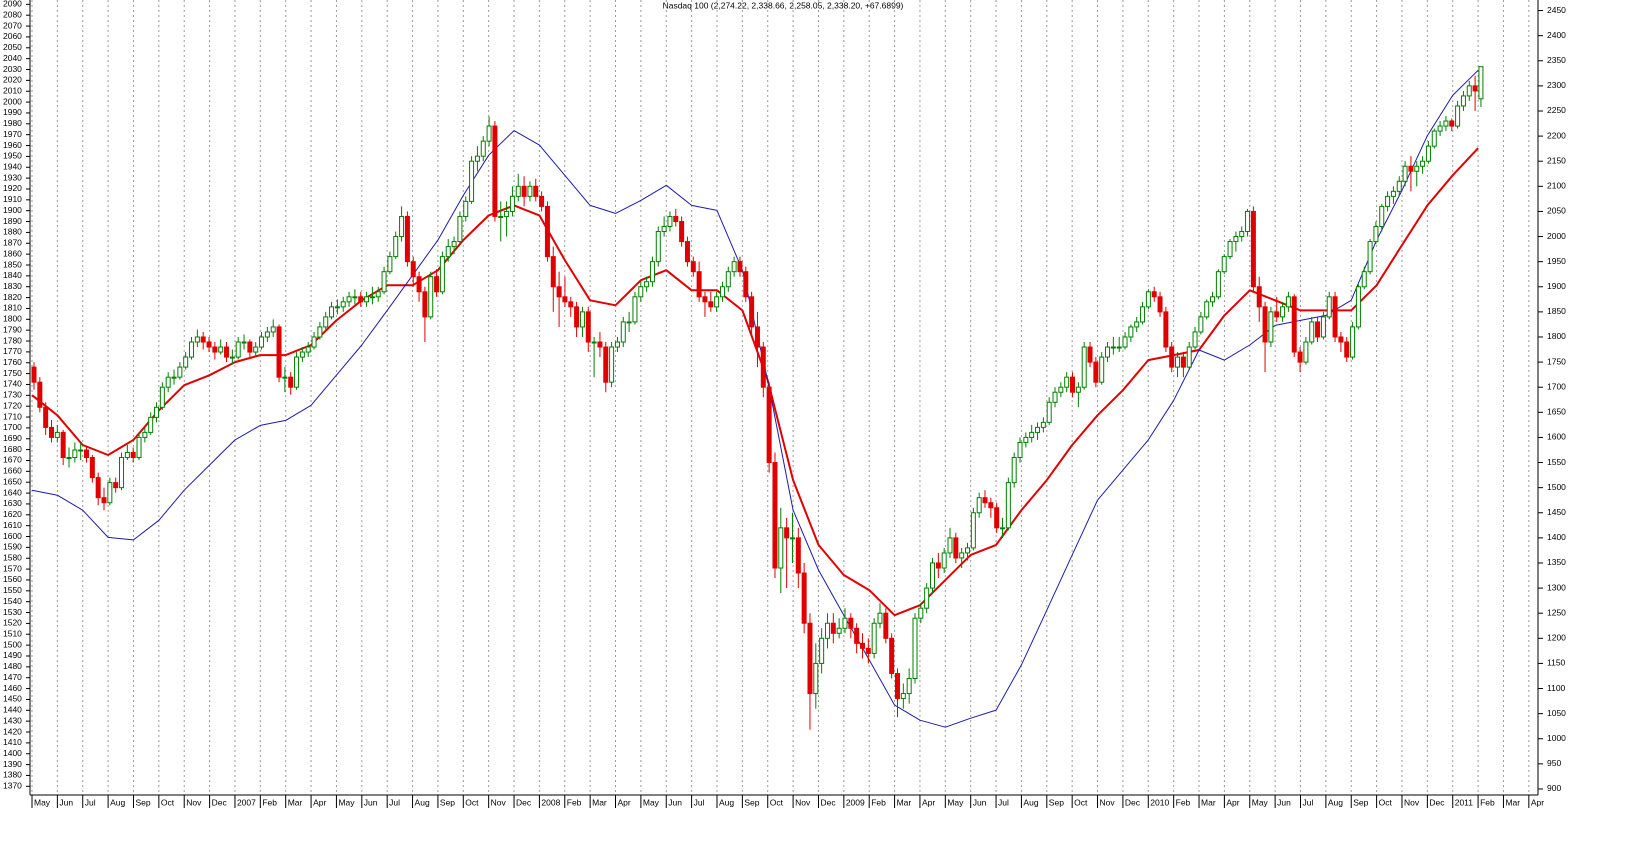  What do you see at coordinates (12, 612) in the screenshot?
I see `y-tick-label: 1530` at bounding box center [12, 612].